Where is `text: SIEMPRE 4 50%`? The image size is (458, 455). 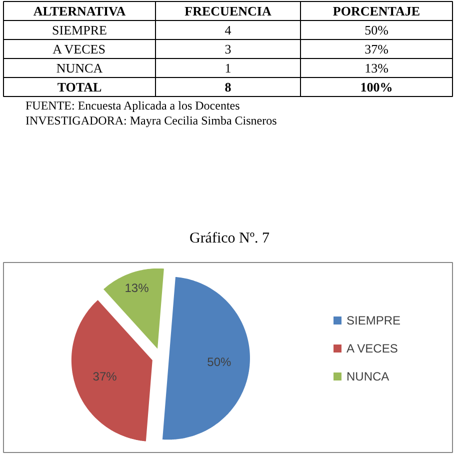 text: SIEMPRE 4 50% is located at coordinates (220, 30).